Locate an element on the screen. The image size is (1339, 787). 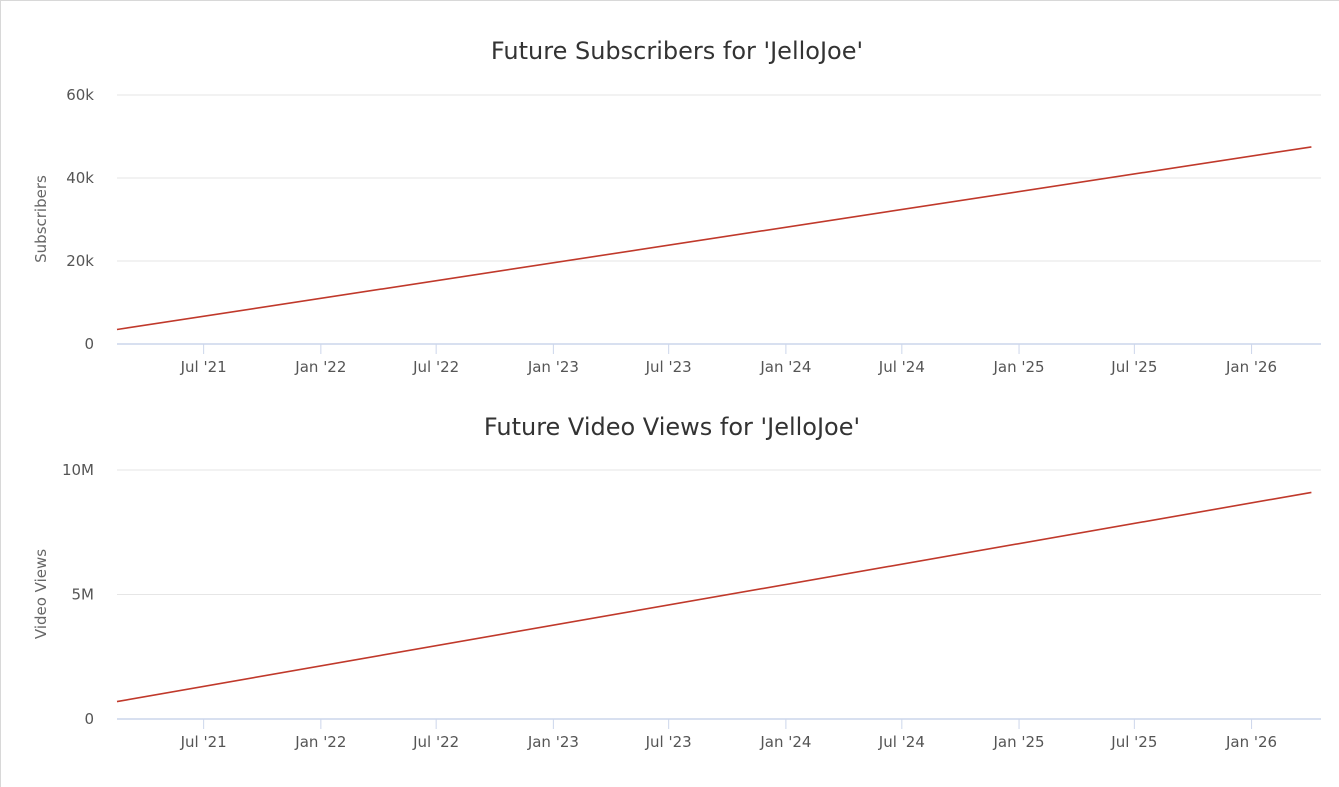
y-tick-label: 40k is located at coordinates (80, 178).